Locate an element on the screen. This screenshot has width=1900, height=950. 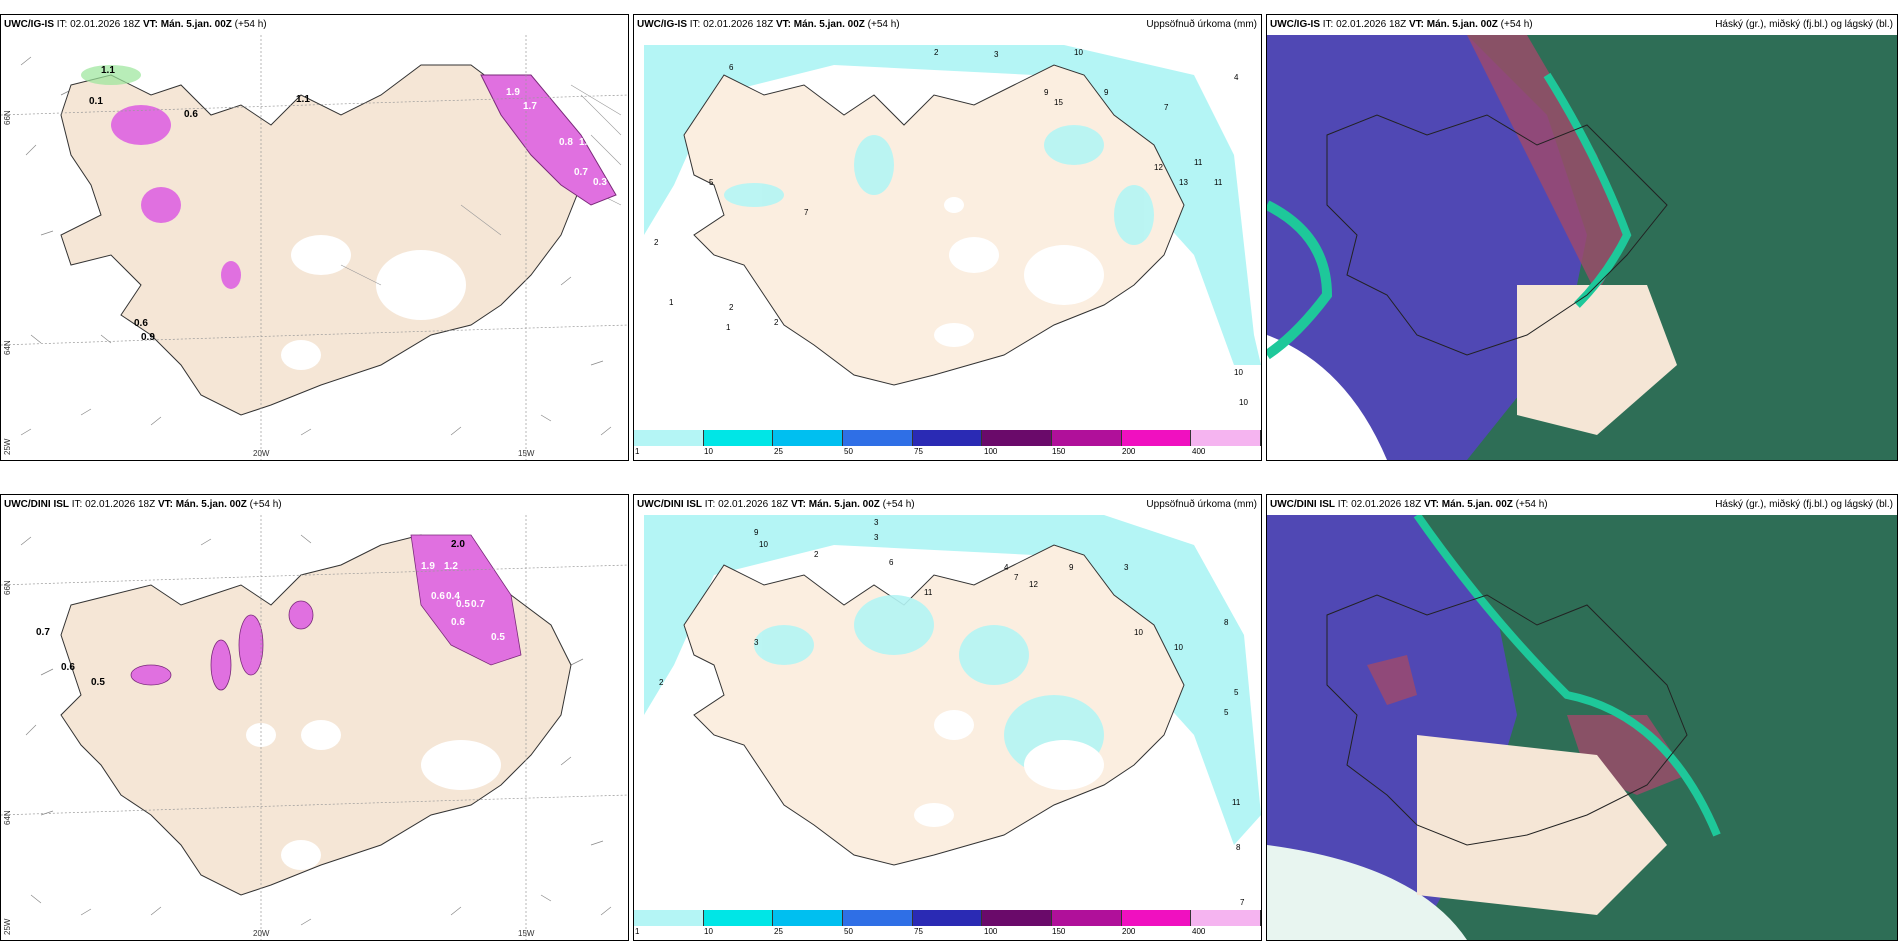
high-cloud-red is located at coordinates (1547, 165).